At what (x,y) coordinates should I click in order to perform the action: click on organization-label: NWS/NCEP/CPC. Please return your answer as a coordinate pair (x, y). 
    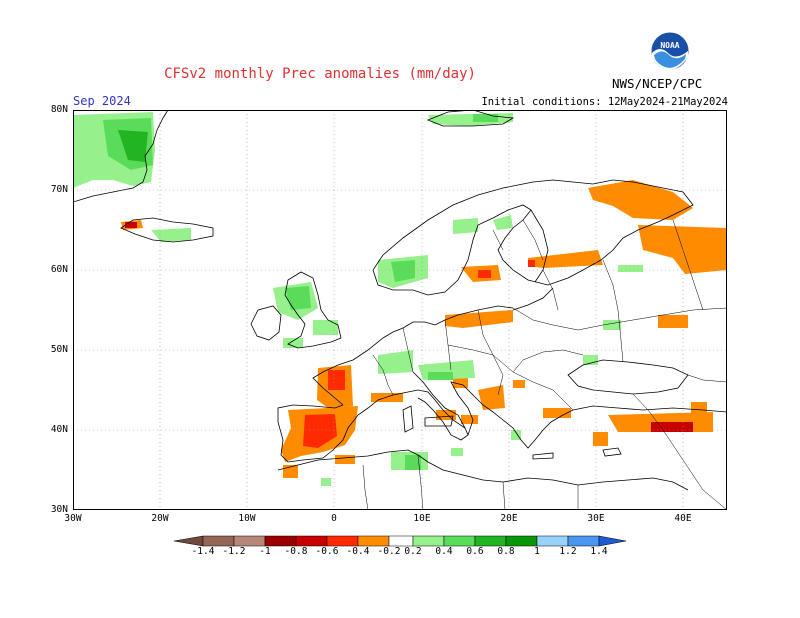
    Looking at the image, I should click on (657, 83).